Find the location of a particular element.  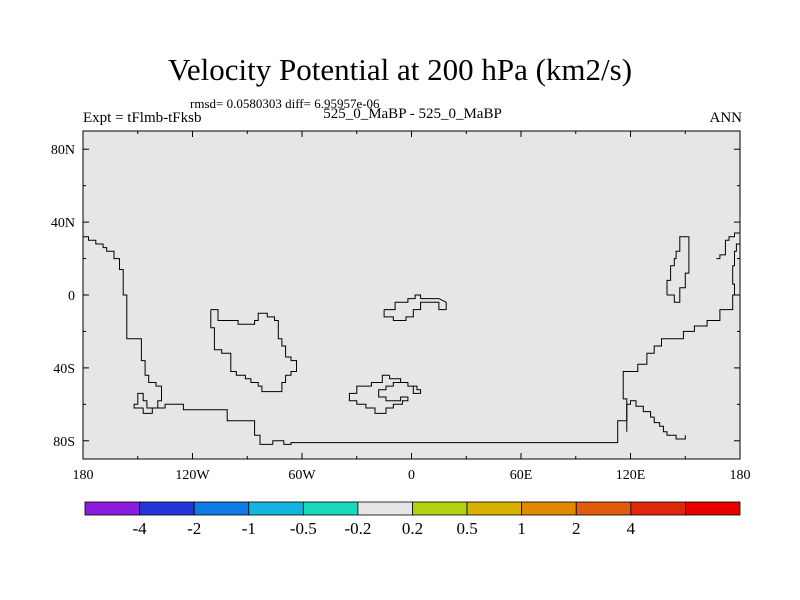

y-tick-labels: 80N 40N 0 40S 80S is located at coordinates (63, 296).